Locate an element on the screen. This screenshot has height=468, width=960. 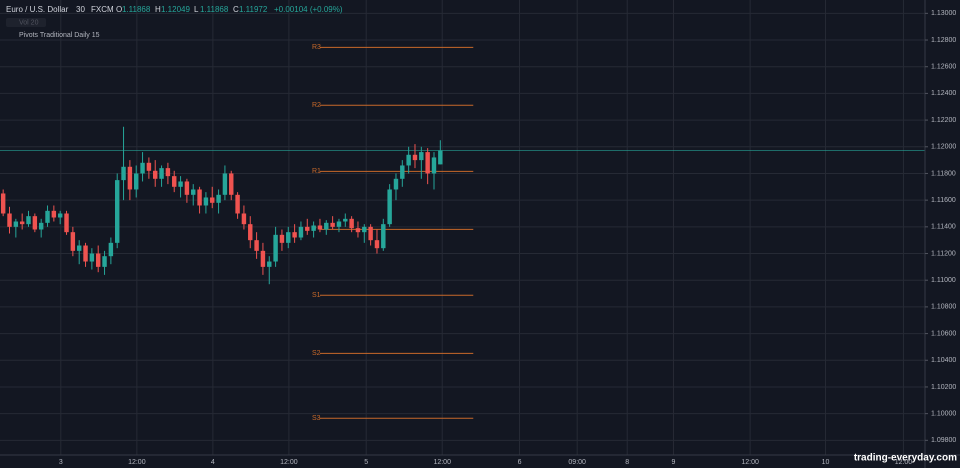
x-tick-label: 3 is located at coordinates (61, 462).